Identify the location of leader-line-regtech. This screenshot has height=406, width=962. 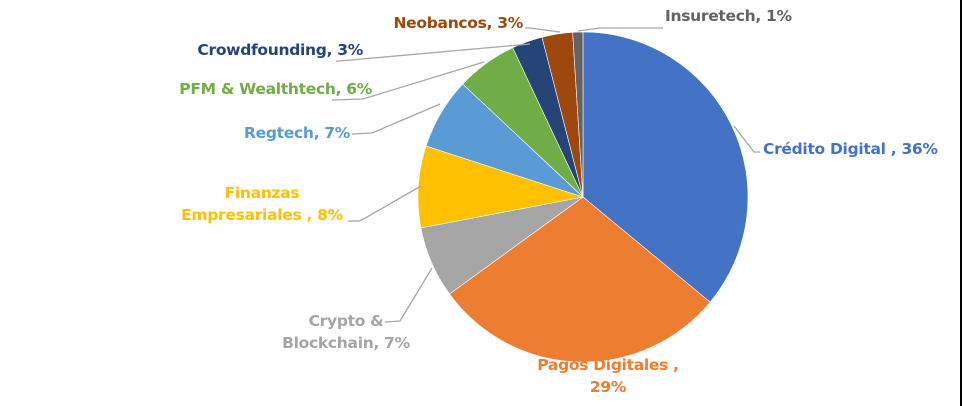
(396, 119).